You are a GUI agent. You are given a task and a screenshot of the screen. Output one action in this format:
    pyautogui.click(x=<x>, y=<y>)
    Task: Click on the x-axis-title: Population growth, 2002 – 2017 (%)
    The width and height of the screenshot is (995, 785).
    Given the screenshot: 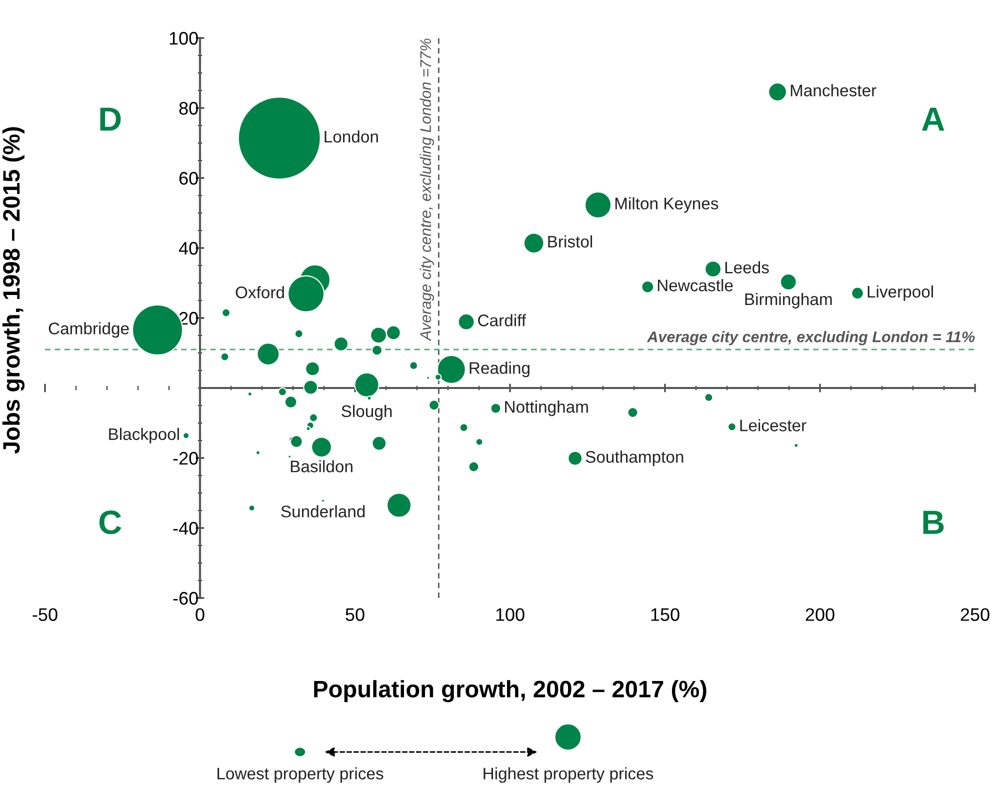 What is the action you would take?
    pyautogui.click(x=510, y=691)
    